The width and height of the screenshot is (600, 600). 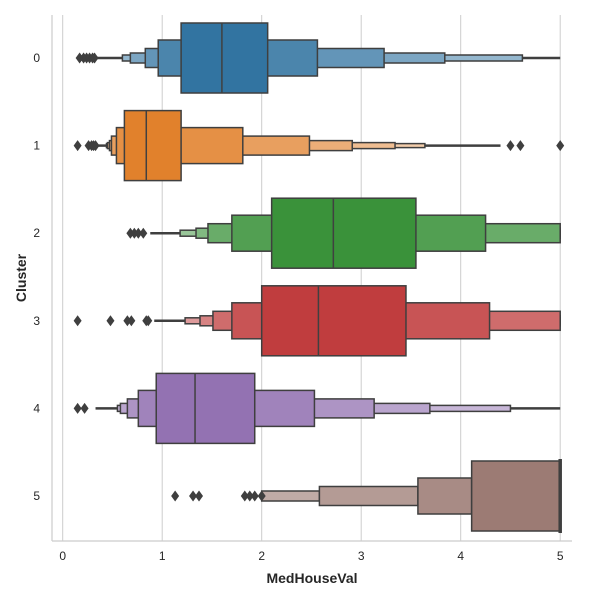 I want to click on y-tick-label: 4, so click(x=36, y=408).